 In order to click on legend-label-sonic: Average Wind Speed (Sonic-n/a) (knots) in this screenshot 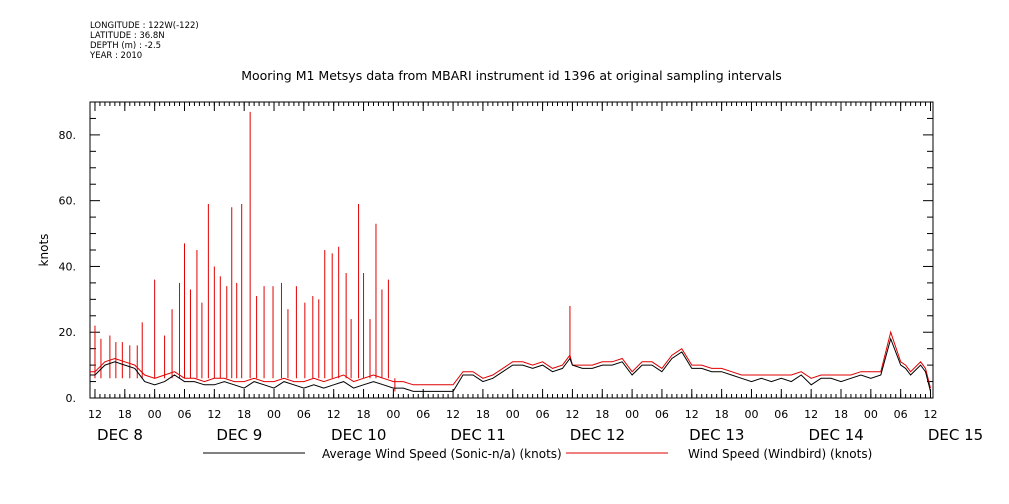, I will do `click(442, 454)`.